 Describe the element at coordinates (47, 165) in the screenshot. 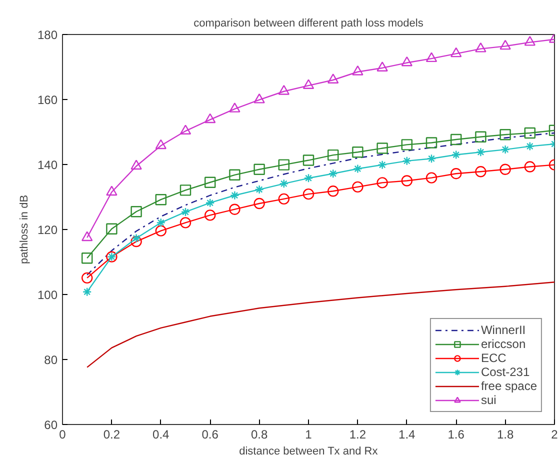

I see `y-tick-label: 140` at that location.